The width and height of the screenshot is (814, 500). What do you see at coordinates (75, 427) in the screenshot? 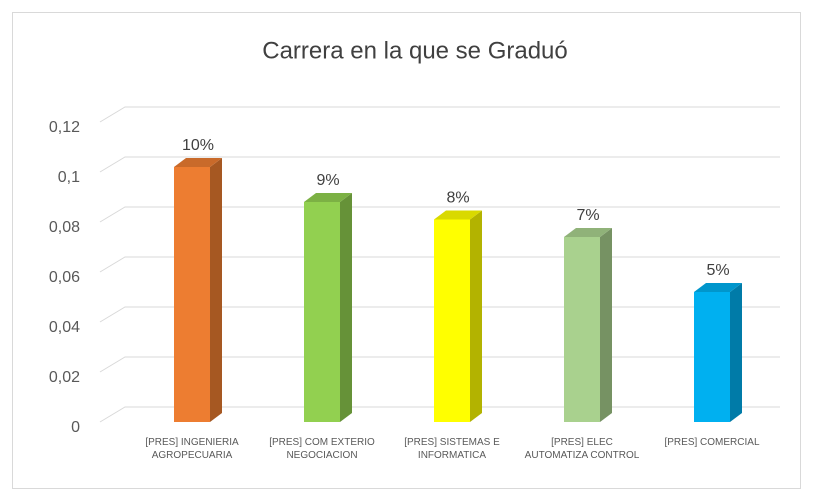
I see `y-tick-label: 0` at bounding box center [75, 427].